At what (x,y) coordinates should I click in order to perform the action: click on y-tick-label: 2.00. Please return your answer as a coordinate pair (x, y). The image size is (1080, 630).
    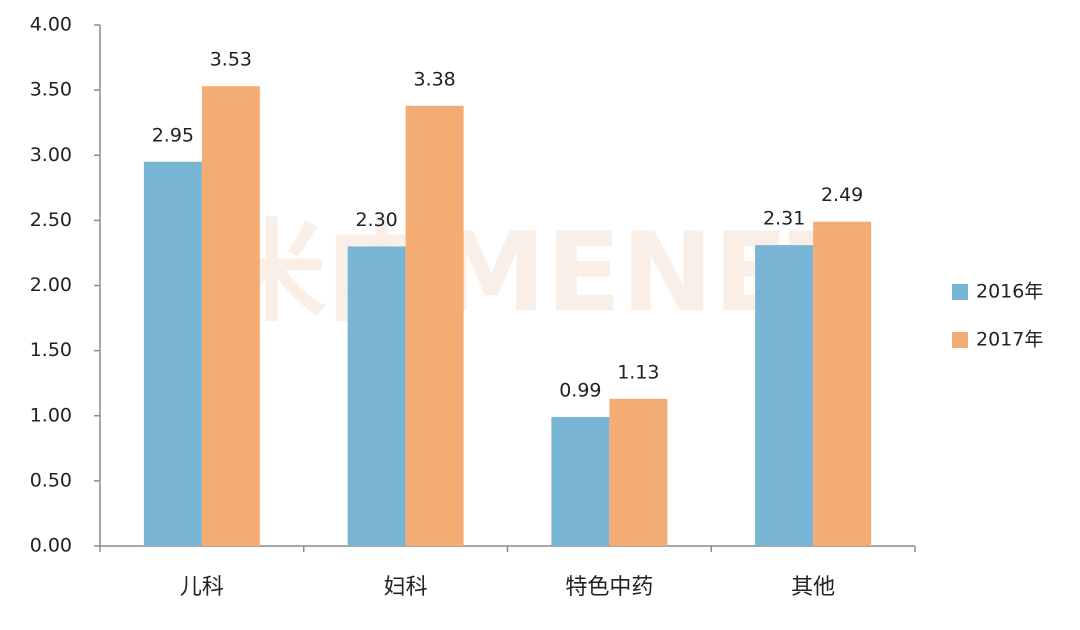
    Looking at the image, I should click on (51, 285).